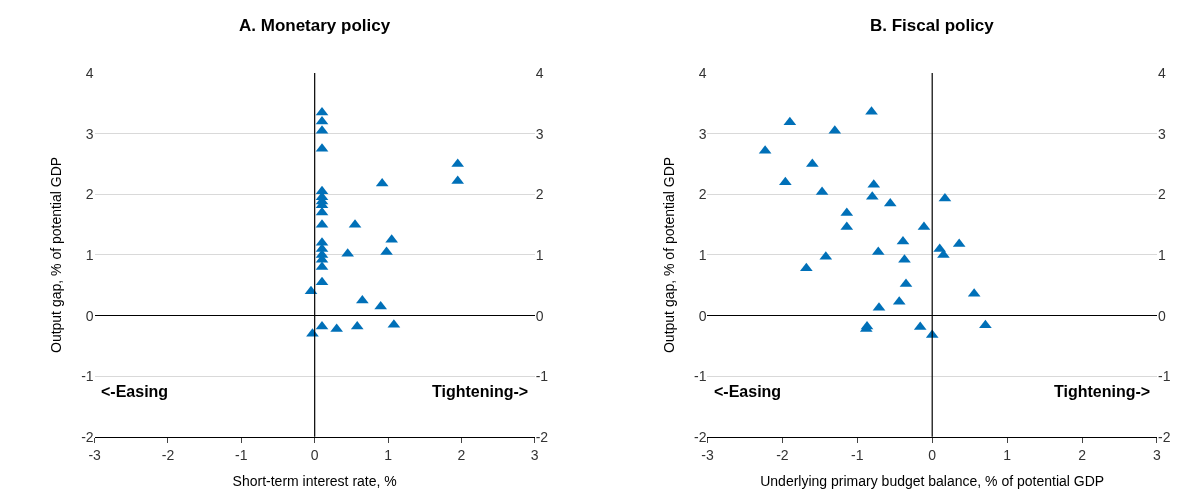  What do you see at coordinates (315, 25) in the screenshot?
I see `chart-title: A. Monetary policy` at bounding box center [315, 25].